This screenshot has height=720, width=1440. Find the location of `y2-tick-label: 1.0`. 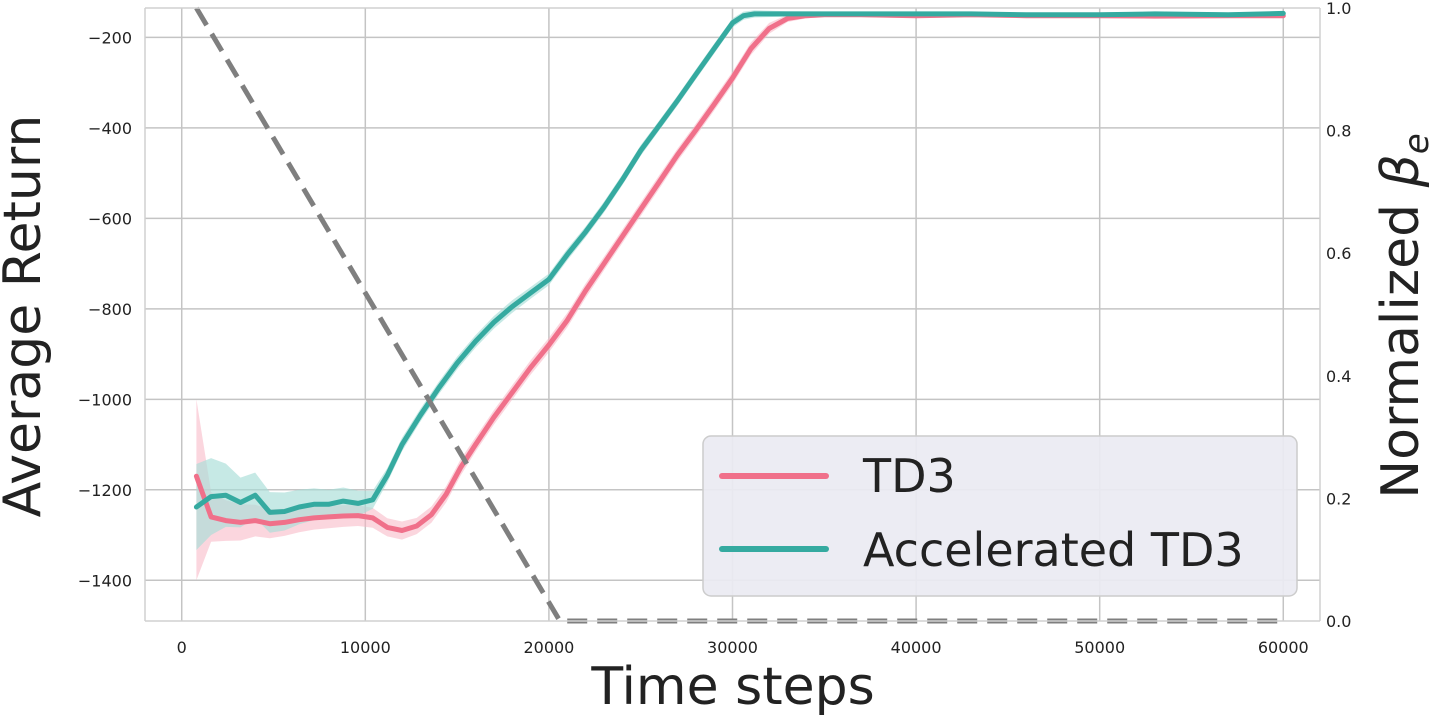

y2-tick-label: 1.0 is located at coordinates (1338, 9).